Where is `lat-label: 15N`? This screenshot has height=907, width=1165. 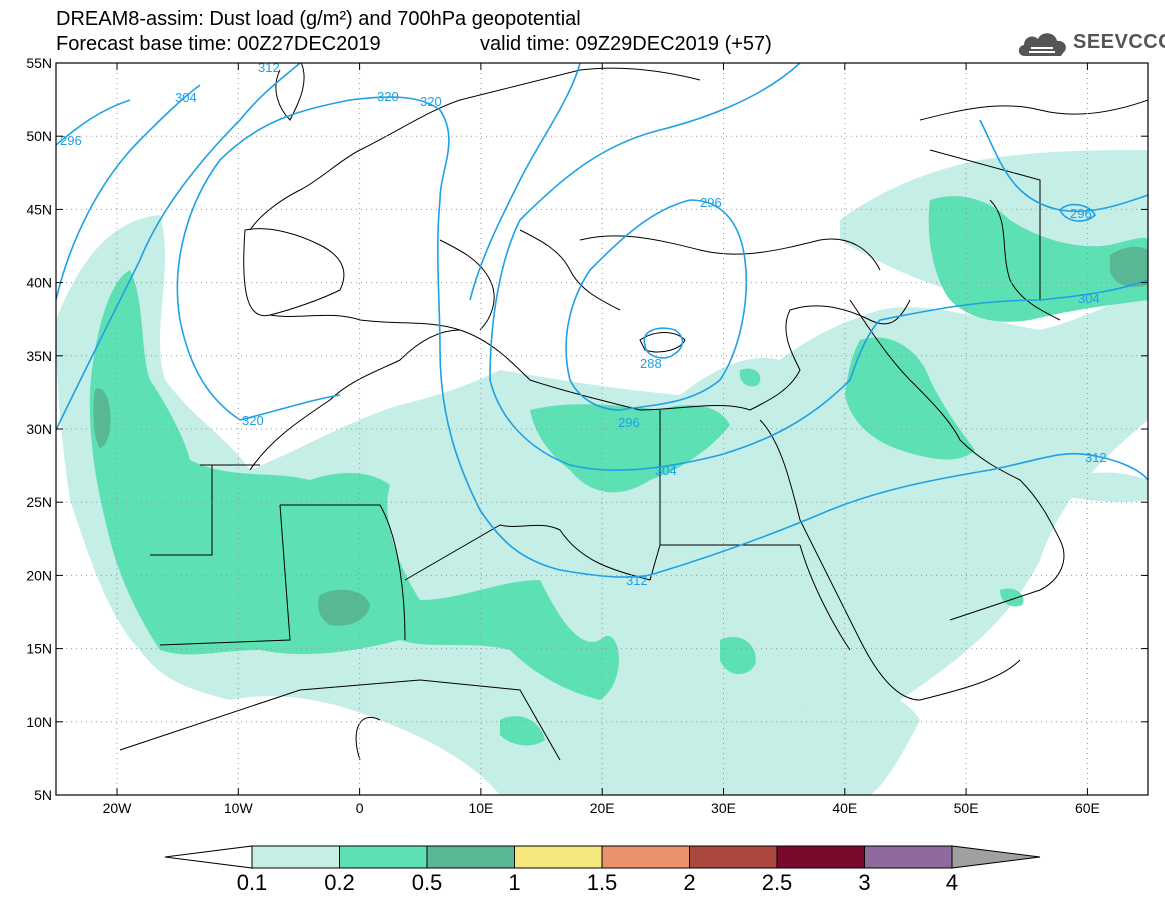
lat-label: 15N is located at coordinates (39, 649).